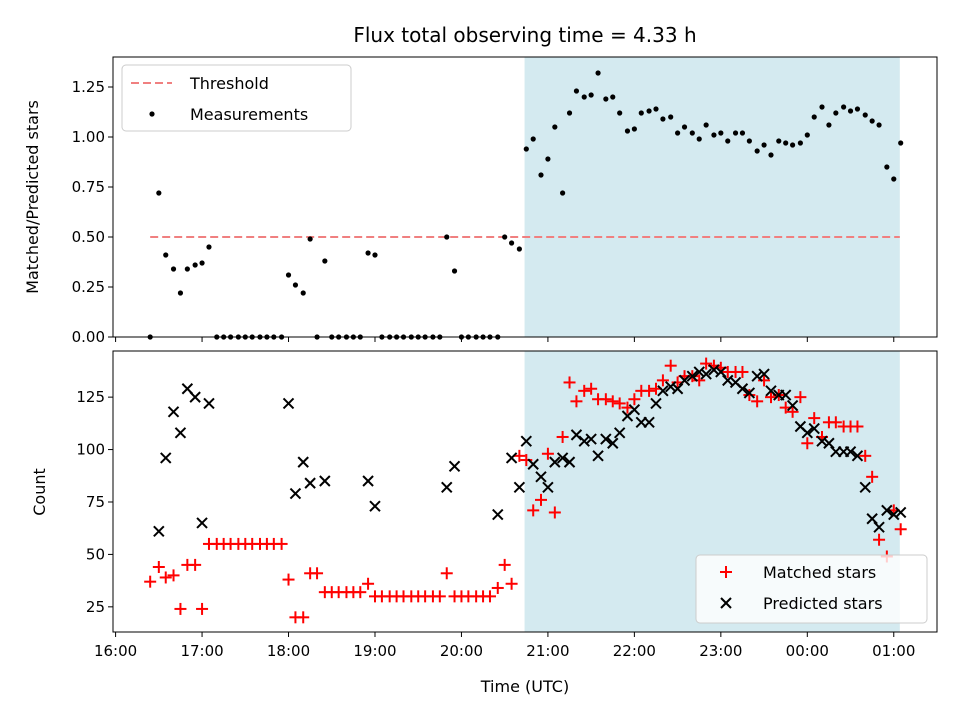  I want to click on legend-threshold-label: Threshold, so click(229, 83).